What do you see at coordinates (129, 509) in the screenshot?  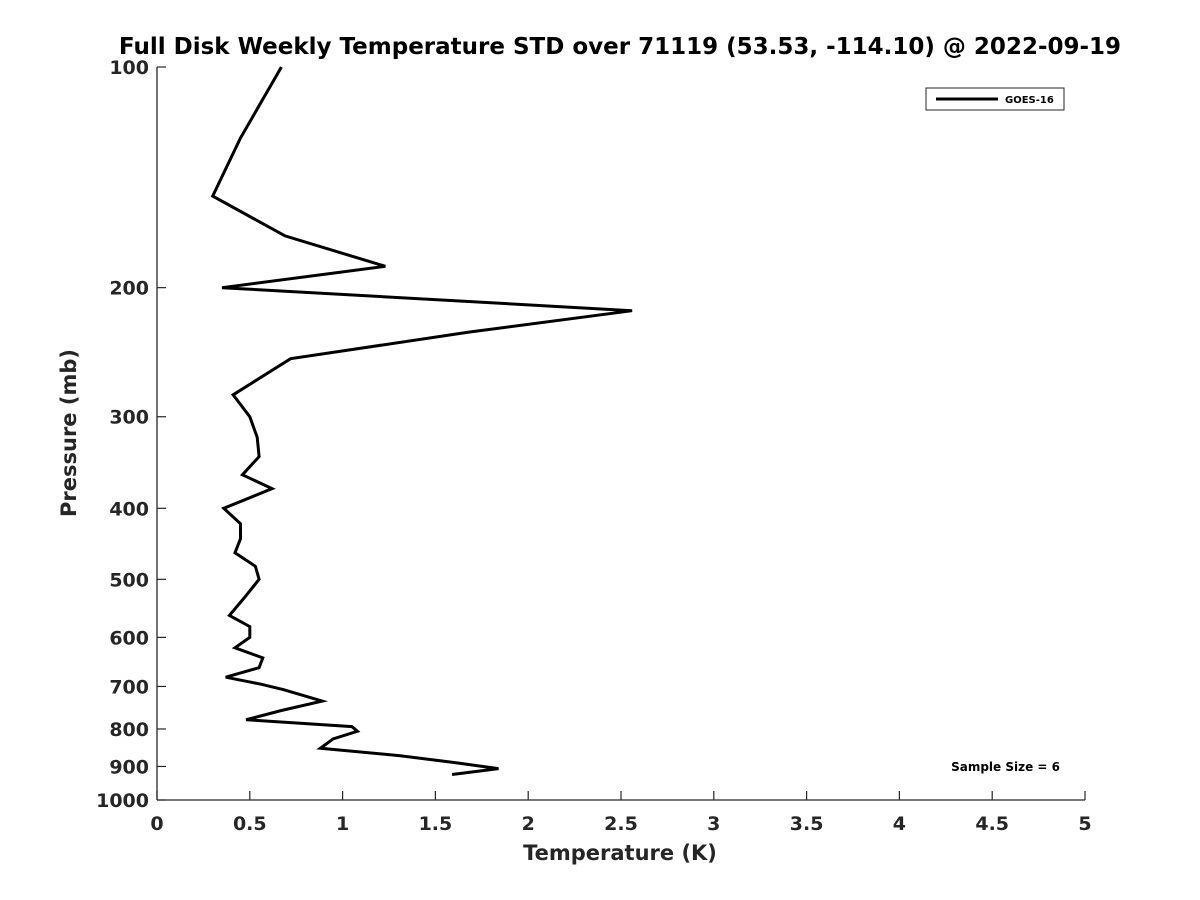 I see `y-tick-label: 400` at bounding box center [129, 509].